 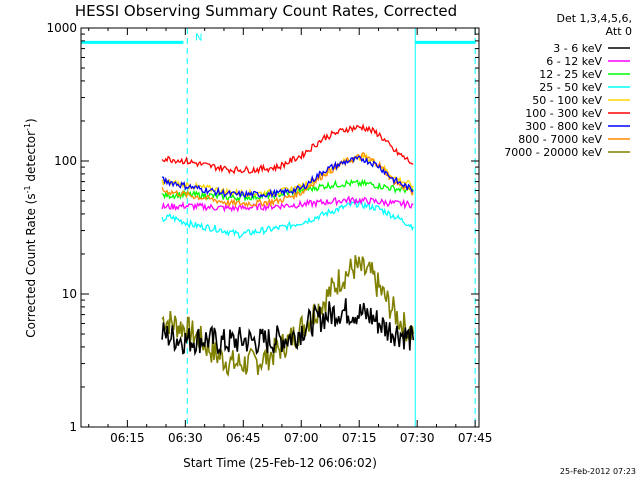 What do you see at coordinates (359, 438) in the screenshot?
I see `x-tick-label: 07:15` at bounding box center [359, 438].